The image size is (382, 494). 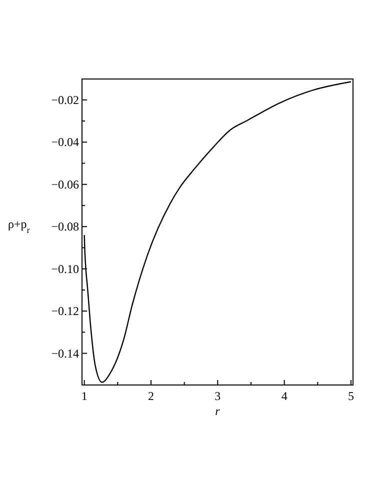 I want to click on y-tick-label: −0.14, so click(x=65, y=353).